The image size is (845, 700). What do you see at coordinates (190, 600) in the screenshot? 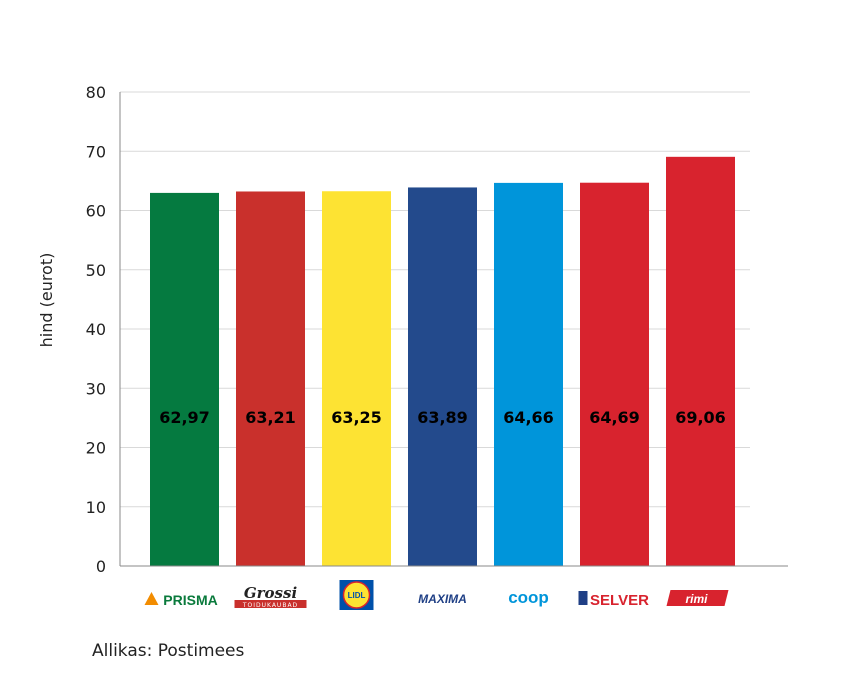
I see `logo-text: PRISMA` at bounding box center [190, 600].